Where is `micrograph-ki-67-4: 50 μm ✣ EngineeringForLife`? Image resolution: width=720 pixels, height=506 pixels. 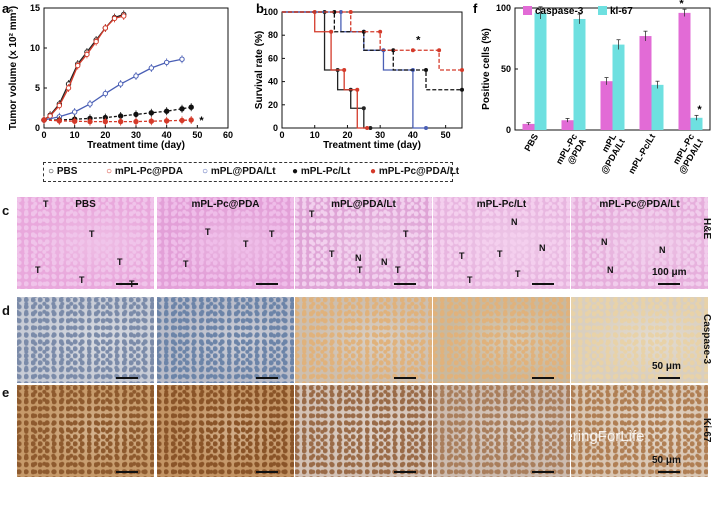 micrograph-ki-67-4: 50 μm ✣ EngineeringForLife is located at coordinates (639, 431).